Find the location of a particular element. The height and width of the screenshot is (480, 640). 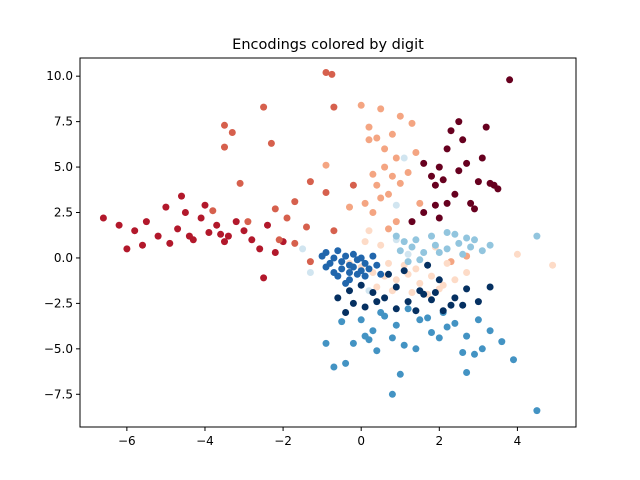

y-tick-label: −7.5 is located at coordinates (58, 394).